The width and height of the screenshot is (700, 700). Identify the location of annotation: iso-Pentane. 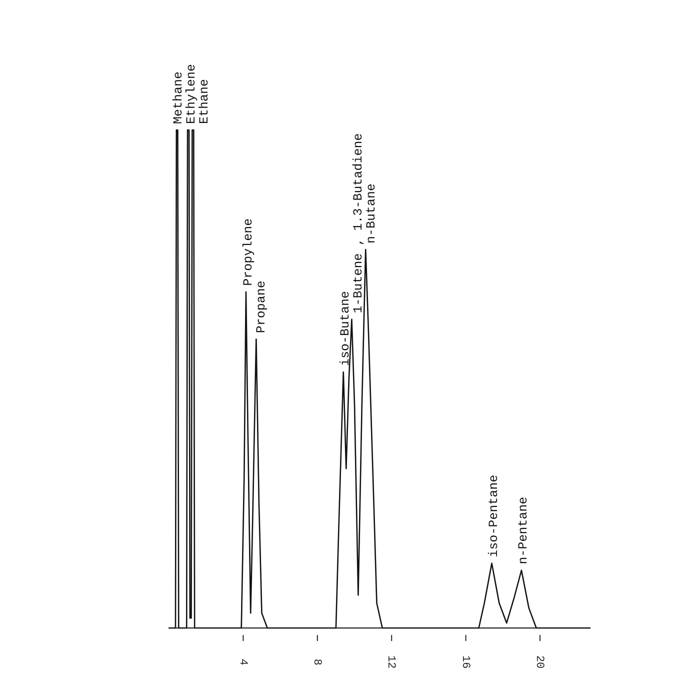
(494, 516).